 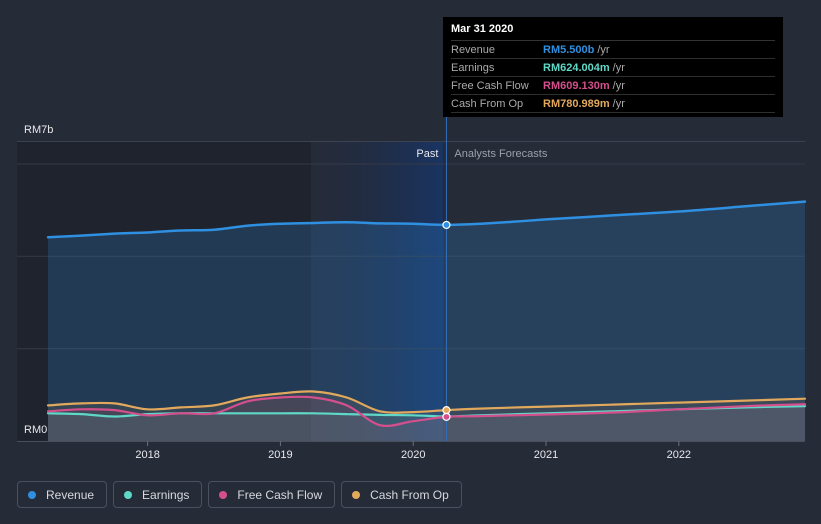 I want to click on tooltip-label: Earnings, so click(x=473, y=67).